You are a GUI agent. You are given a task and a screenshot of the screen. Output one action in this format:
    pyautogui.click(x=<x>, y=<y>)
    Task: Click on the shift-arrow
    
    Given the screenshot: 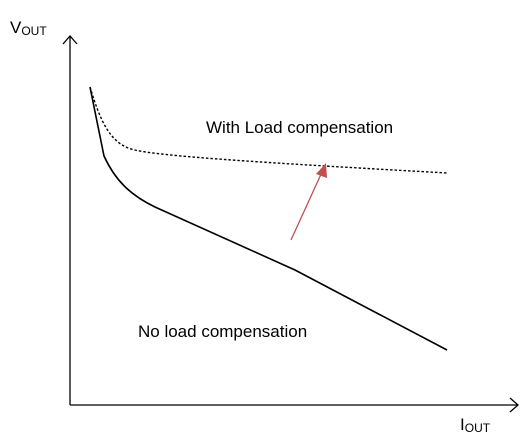 What is the action you would take?
    pyautogui.click(x=306, y=206)
    